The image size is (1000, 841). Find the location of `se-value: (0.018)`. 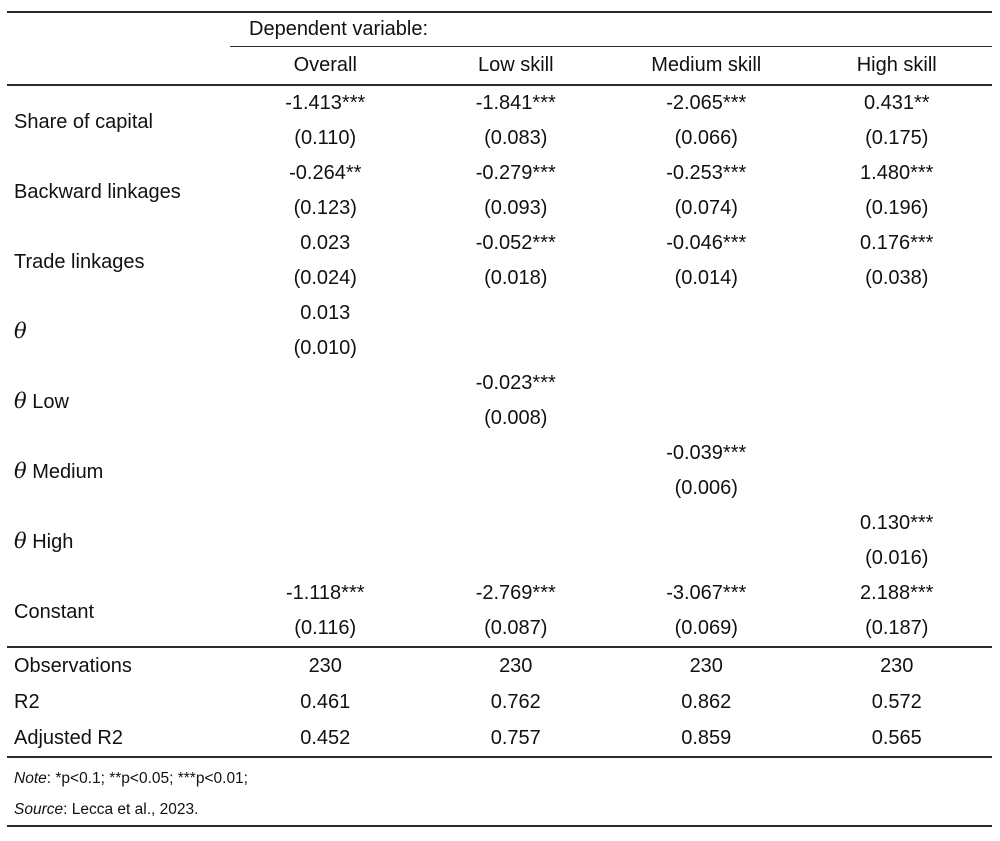

se-value: (0.018) is located at coordinates (516, 278).